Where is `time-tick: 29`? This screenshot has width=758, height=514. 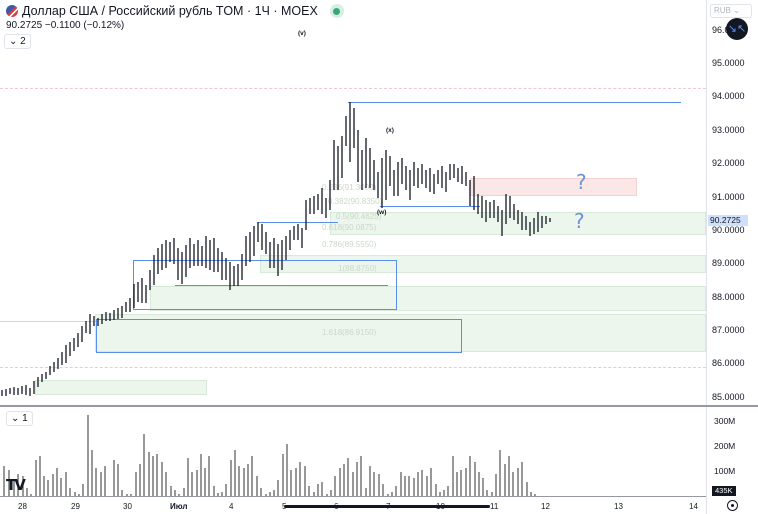
time-tick: 29 is located at coordinates (75, 506).